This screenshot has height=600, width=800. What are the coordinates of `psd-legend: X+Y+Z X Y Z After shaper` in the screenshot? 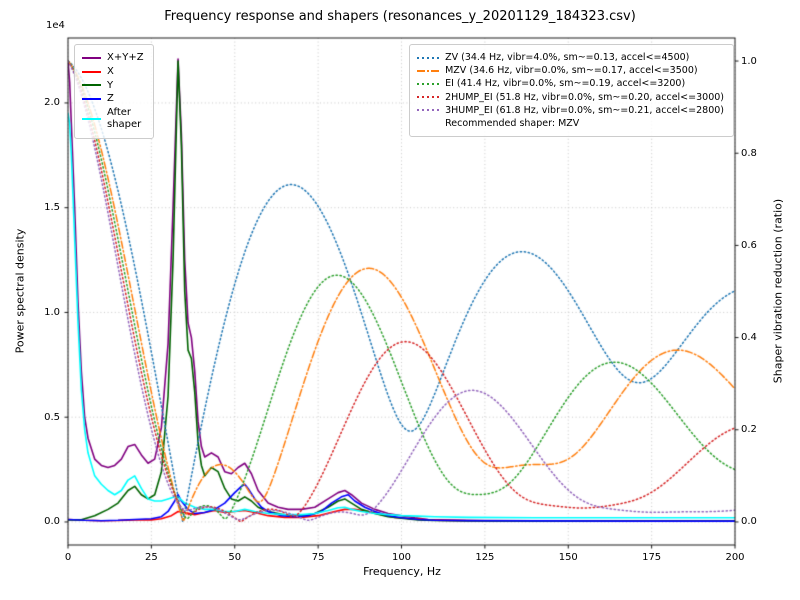 It's located at (114, 91).